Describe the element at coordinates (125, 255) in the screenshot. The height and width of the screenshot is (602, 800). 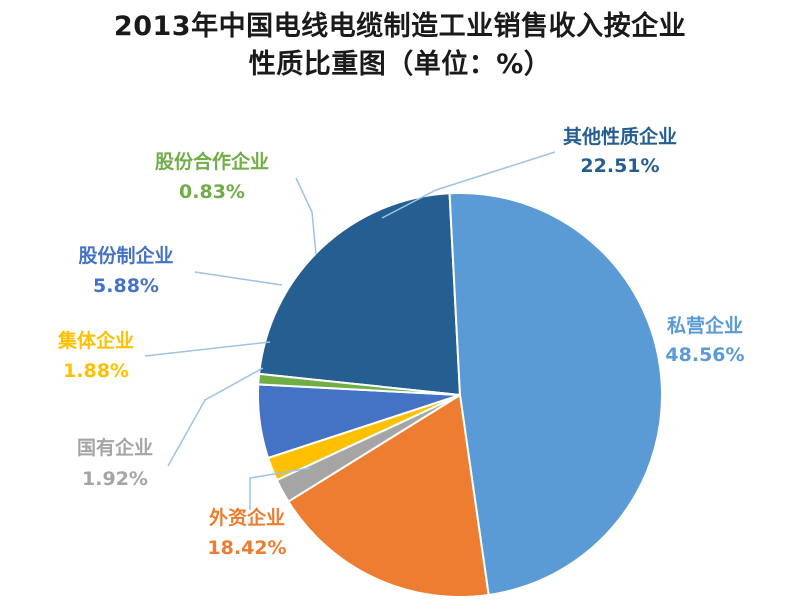
I see `slice-name-label-5: 股份制企业` at that location.